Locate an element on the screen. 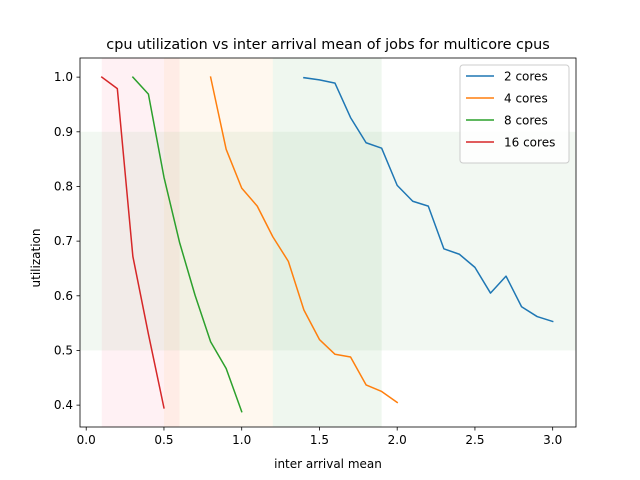  x-tick-label: 1.5 is located at coordinates (319, 440).